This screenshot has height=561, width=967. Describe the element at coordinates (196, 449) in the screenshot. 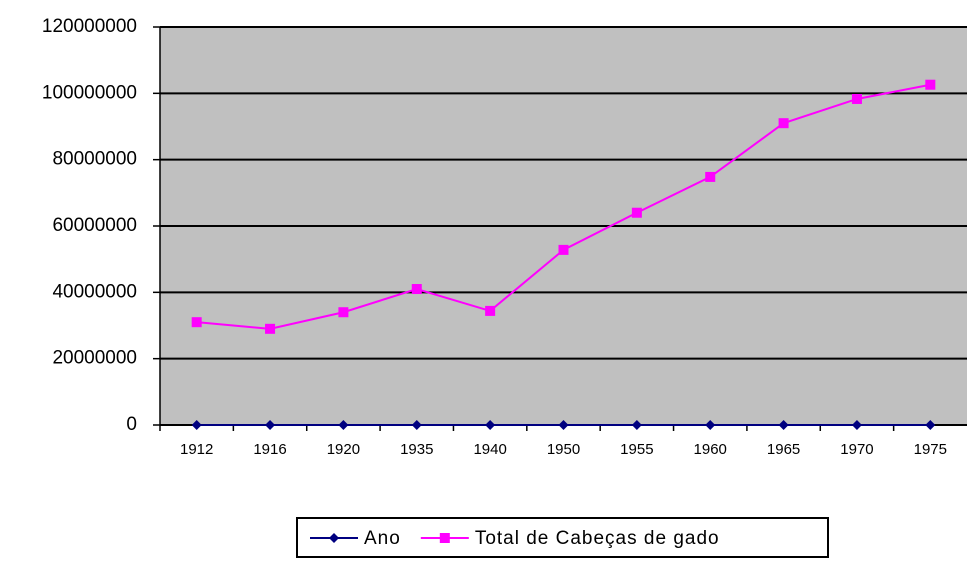

I see `x-tick-label: 1912` at that location.